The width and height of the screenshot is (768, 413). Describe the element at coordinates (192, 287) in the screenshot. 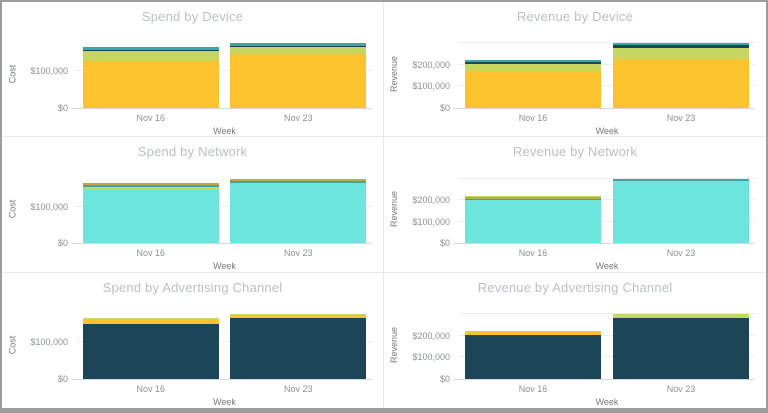

I see `chart-title: Spend by Advertising Channel` at that location.